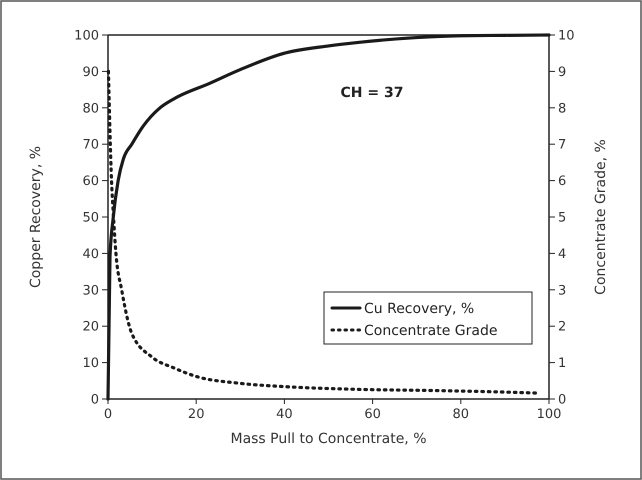 The image size is (642, 480). What do you see at coordinates (196, 414) in the screenshot?
I see `x-tick-label: 20` at bounding box center [196, 414].